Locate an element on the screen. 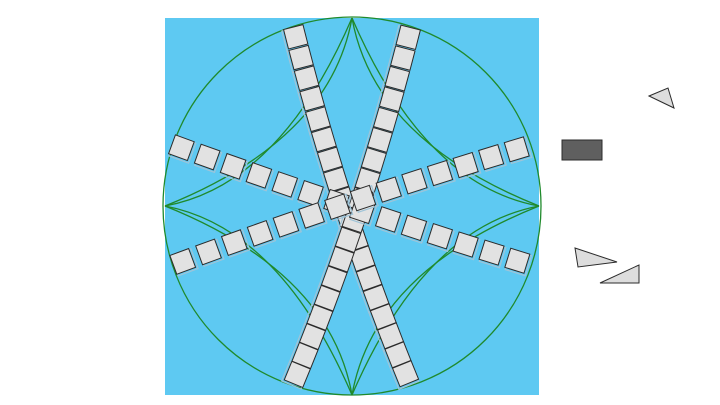  arc-right-lower is located at coordinates (445, 300).